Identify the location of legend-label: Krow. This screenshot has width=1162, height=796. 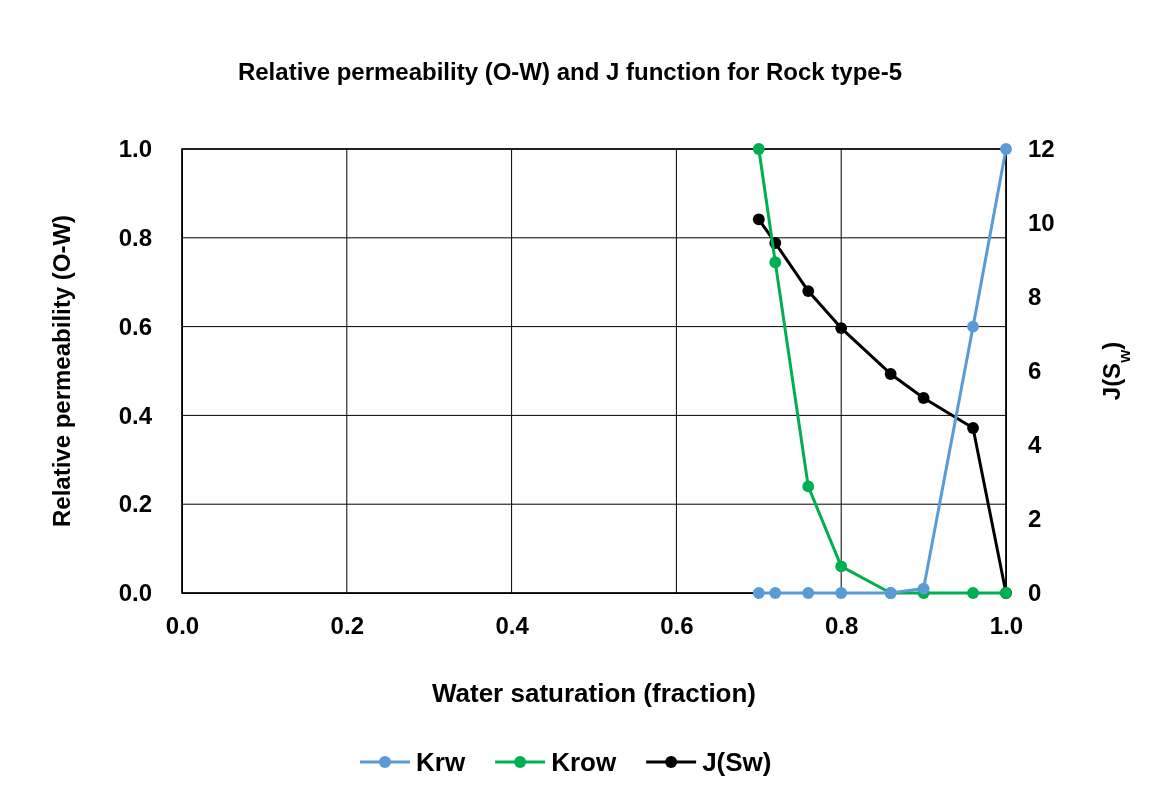
(584, 762).